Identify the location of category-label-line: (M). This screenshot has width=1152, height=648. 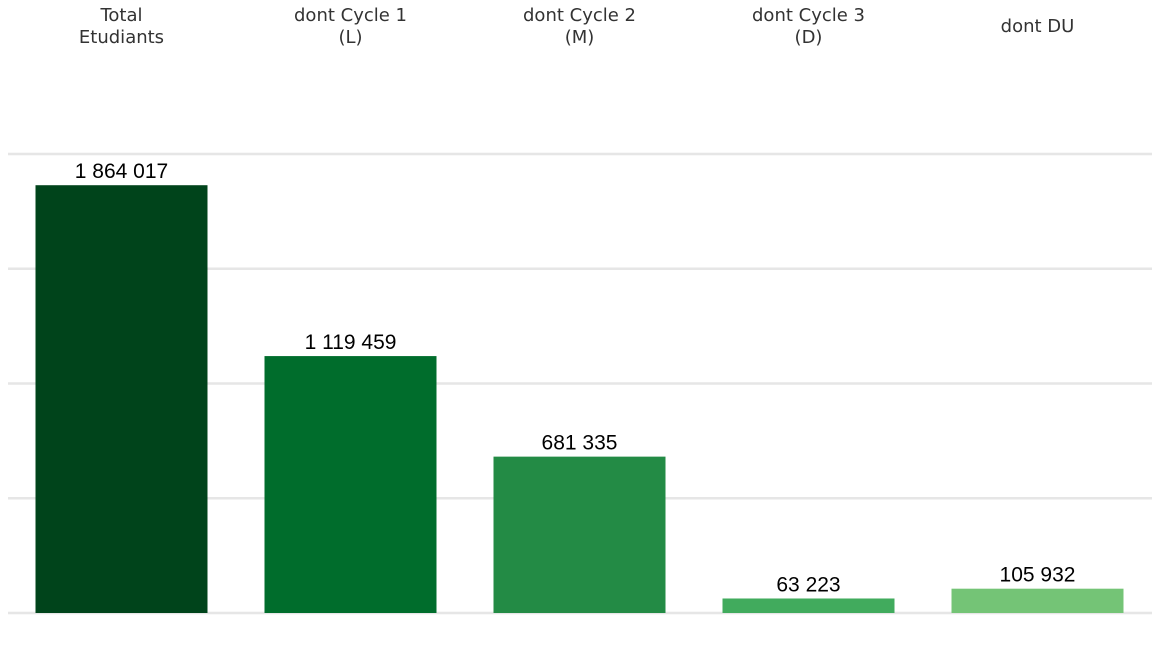
(580, 37).